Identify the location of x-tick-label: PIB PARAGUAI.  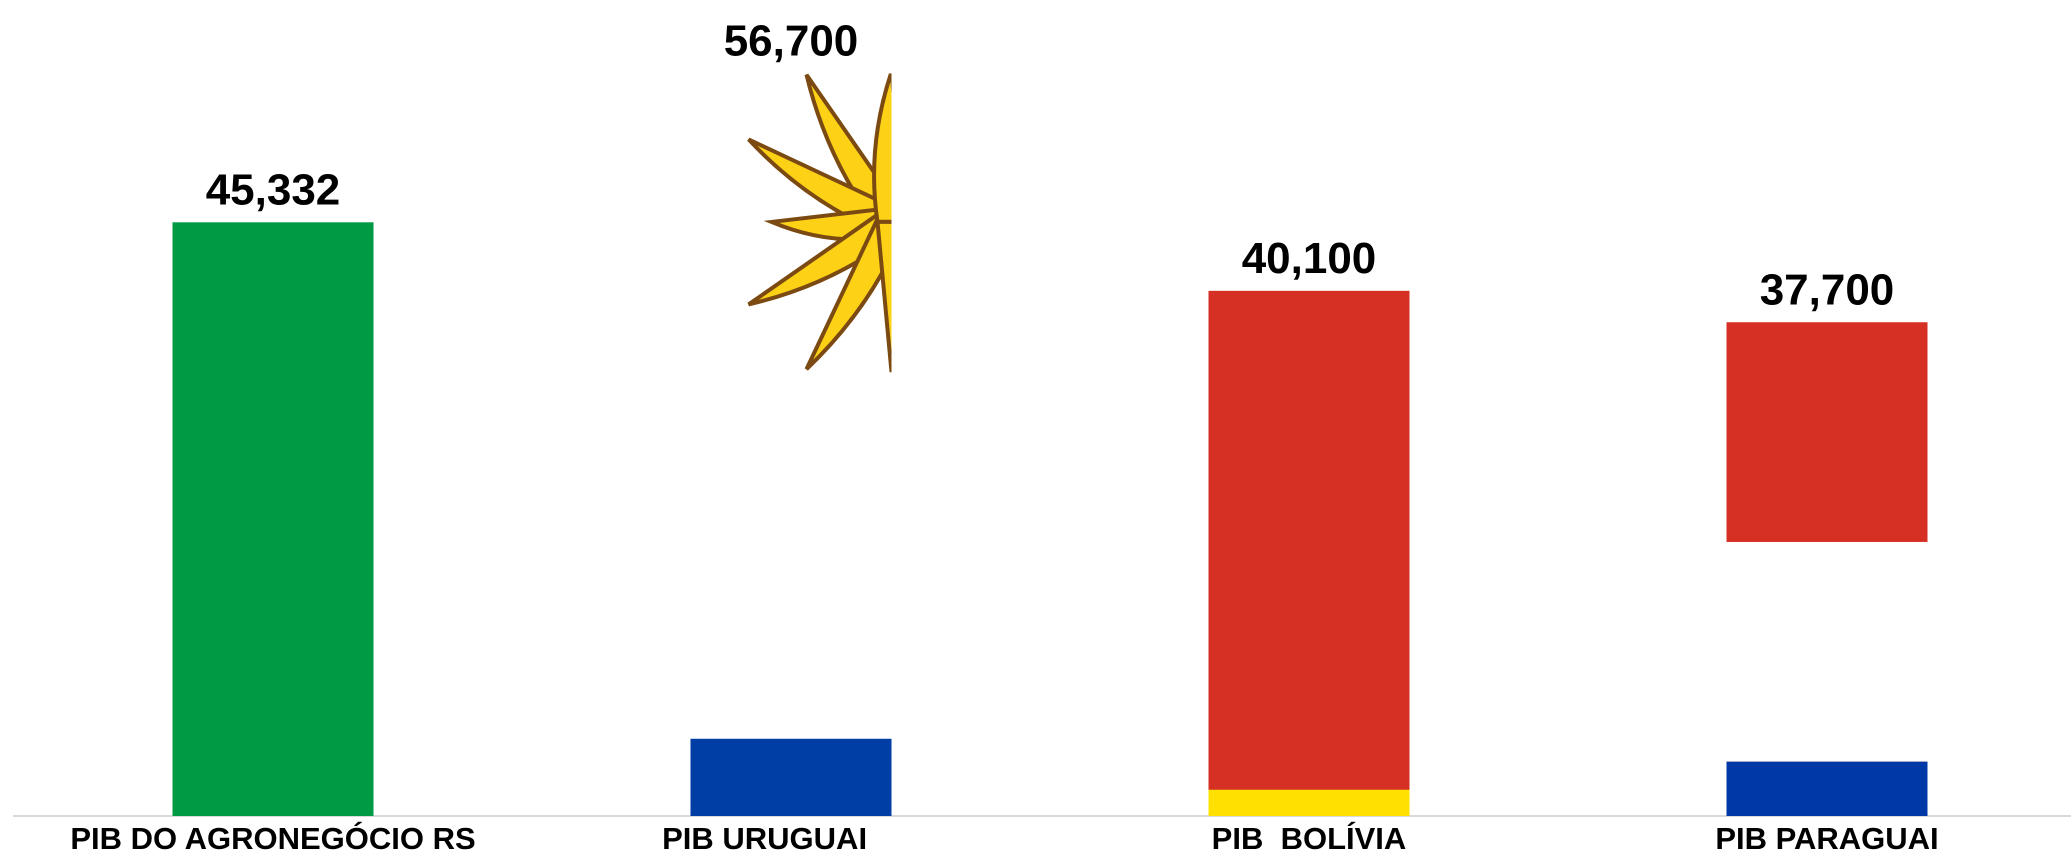
(1826, 838).